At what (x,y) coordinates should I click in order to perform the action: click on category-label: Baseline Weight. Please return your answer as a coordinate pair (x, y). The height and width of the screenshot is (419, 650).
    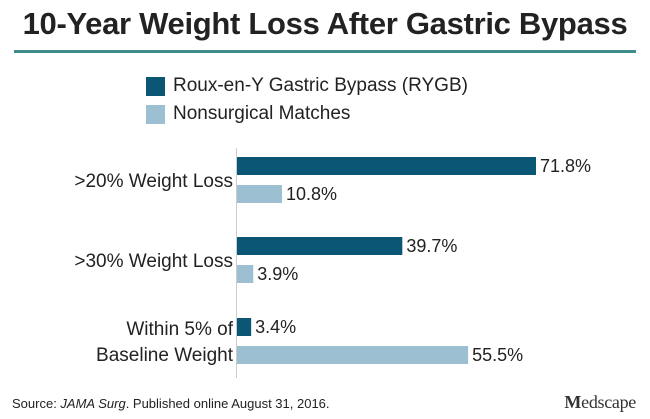
    Looking at the image, I should click on (165, 355).